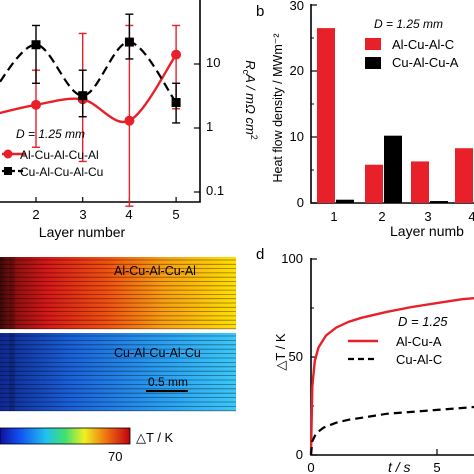 Image resolution: width=474 pixels, height=474 pixels. What do you see at coordinates (427, 216) in the screenshot?
I see `b-x-tick-3: 3` at bounding box center [427, 216].